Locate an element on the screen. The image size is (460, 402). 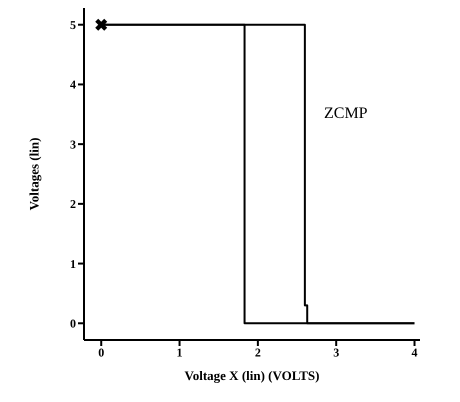
y-tick-label: 0 is located at coordinates (73, 323).